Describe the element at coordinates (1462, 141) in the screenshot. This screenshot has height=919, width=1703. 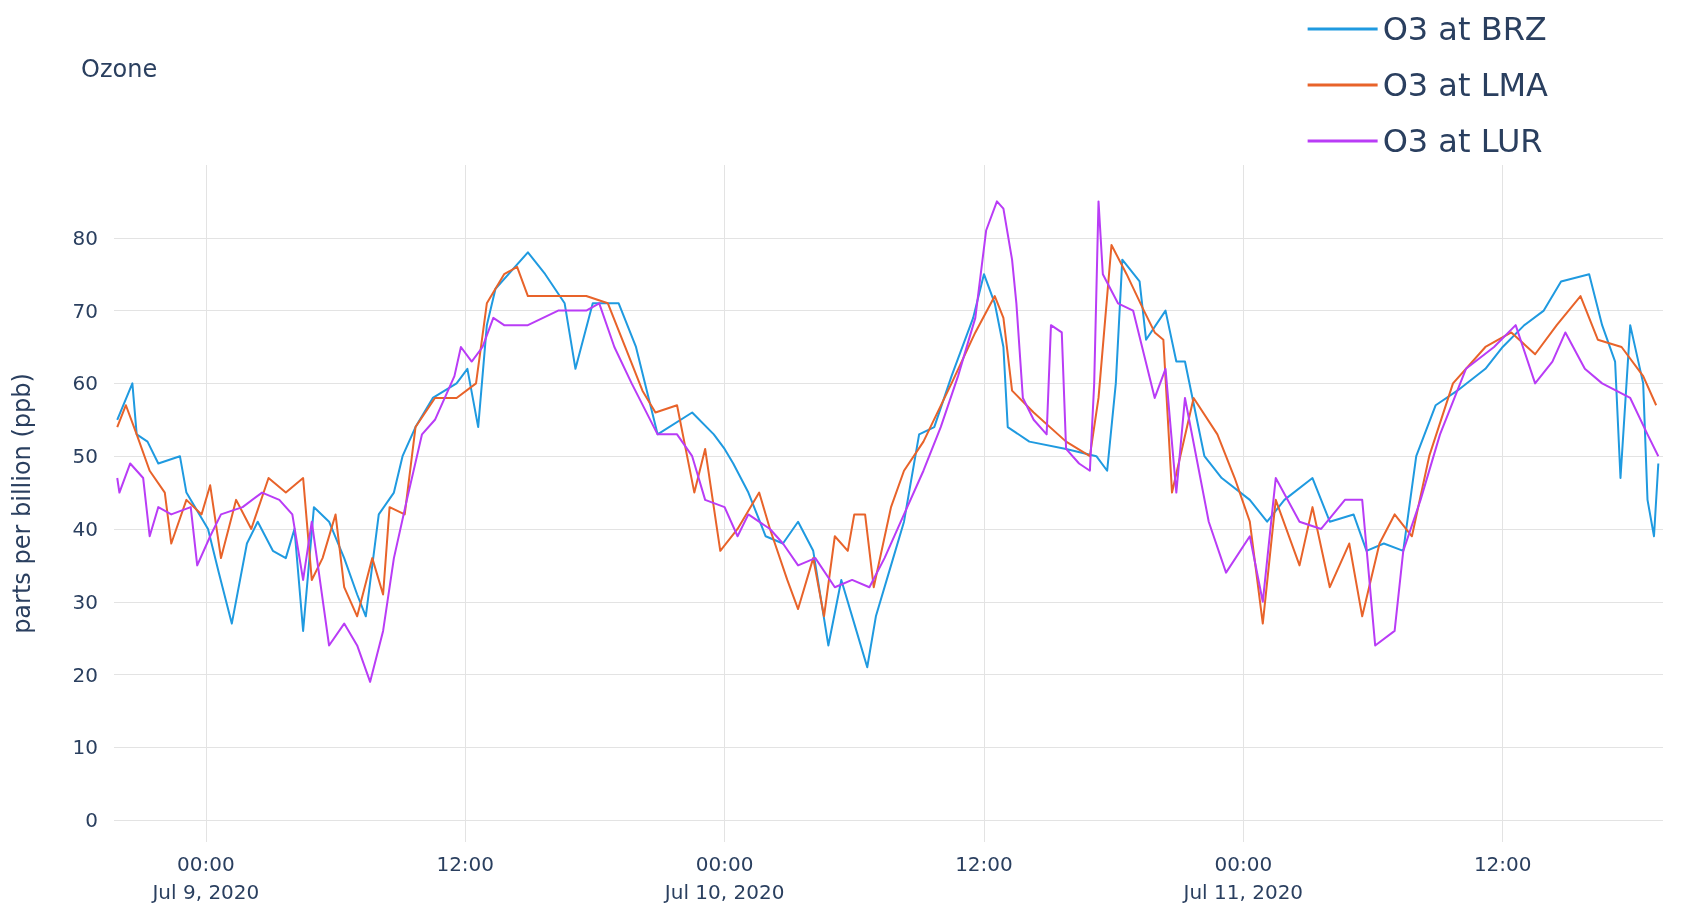
I see `legend-label: O3 at LUR` at that location.